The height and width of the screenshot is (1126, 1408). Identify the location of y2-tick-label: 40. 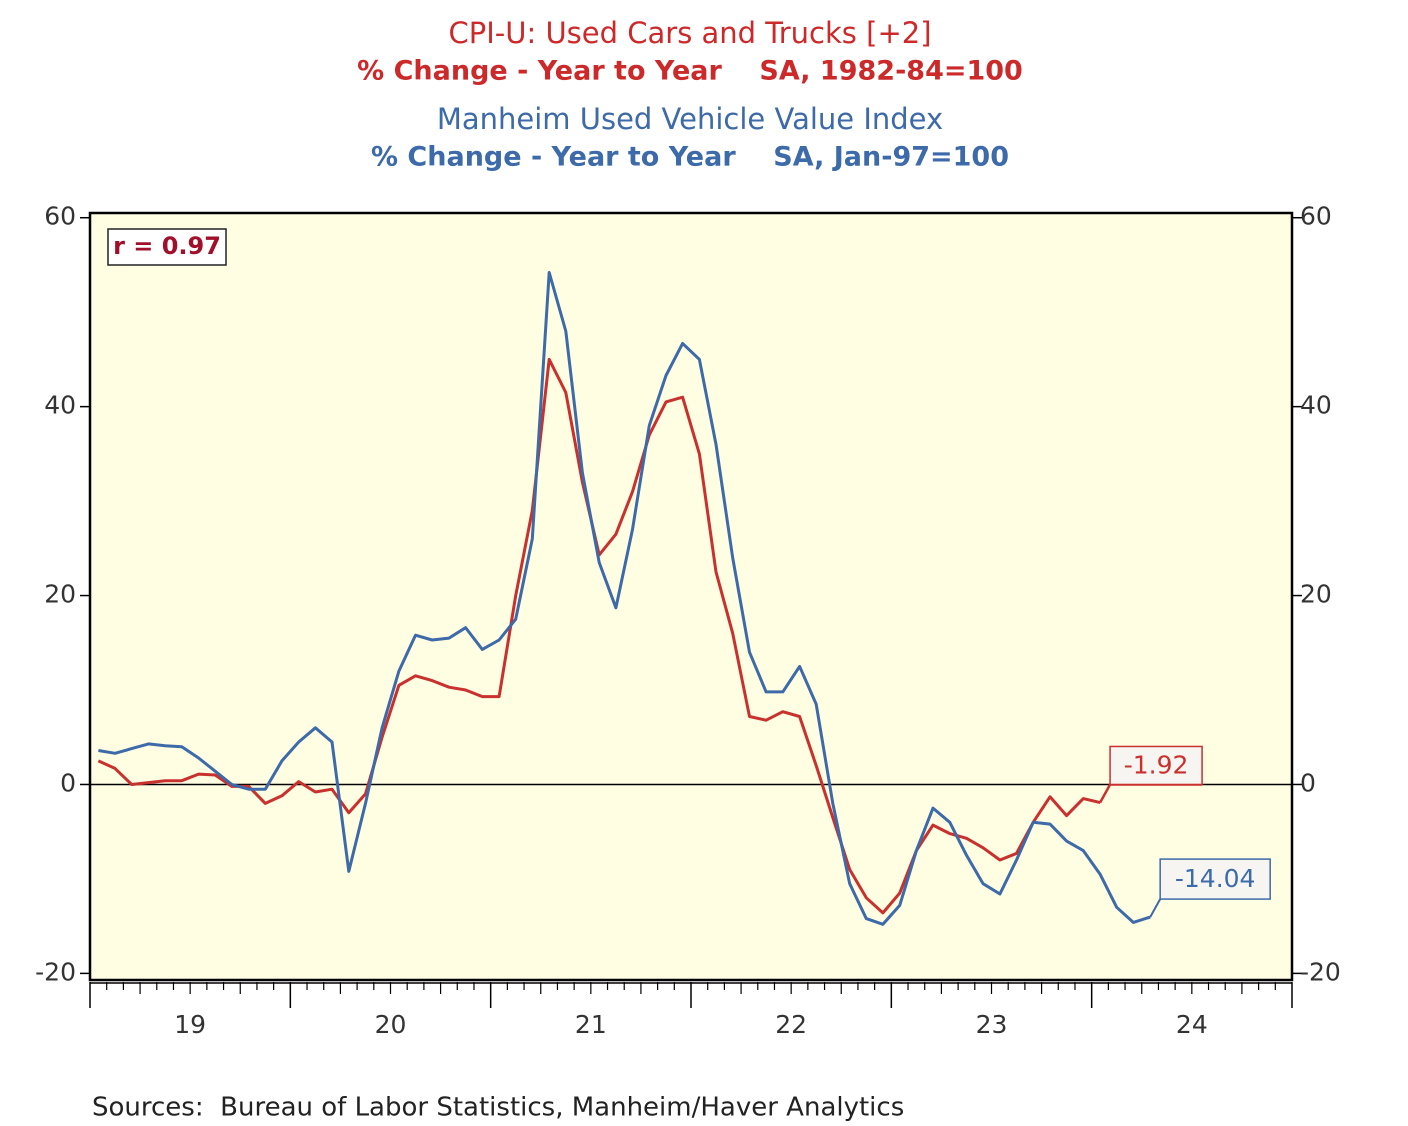
(1316, 405).